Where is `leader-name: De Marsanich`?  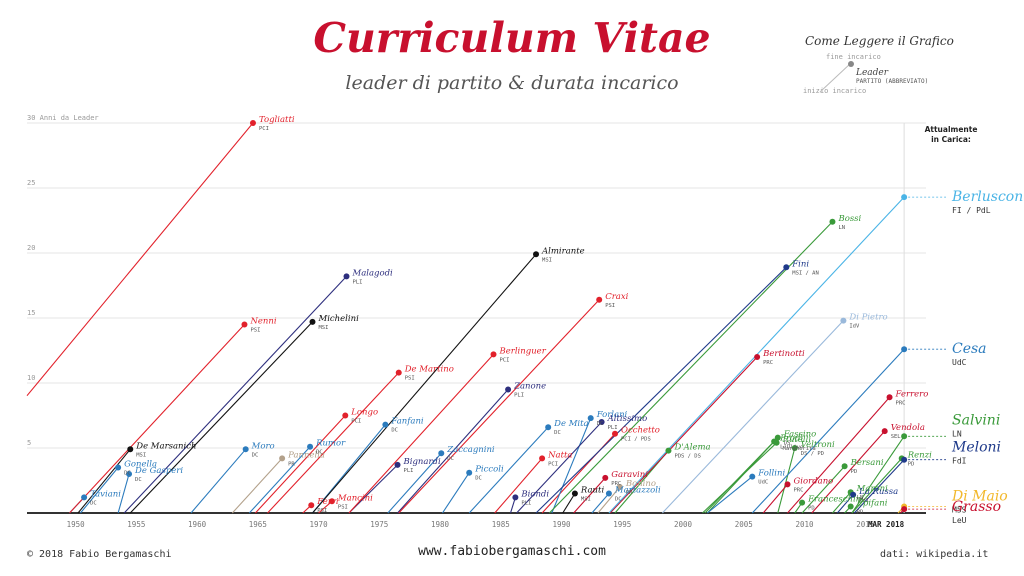
leader-name: De Marsanich is located at coordinates (165, 446).